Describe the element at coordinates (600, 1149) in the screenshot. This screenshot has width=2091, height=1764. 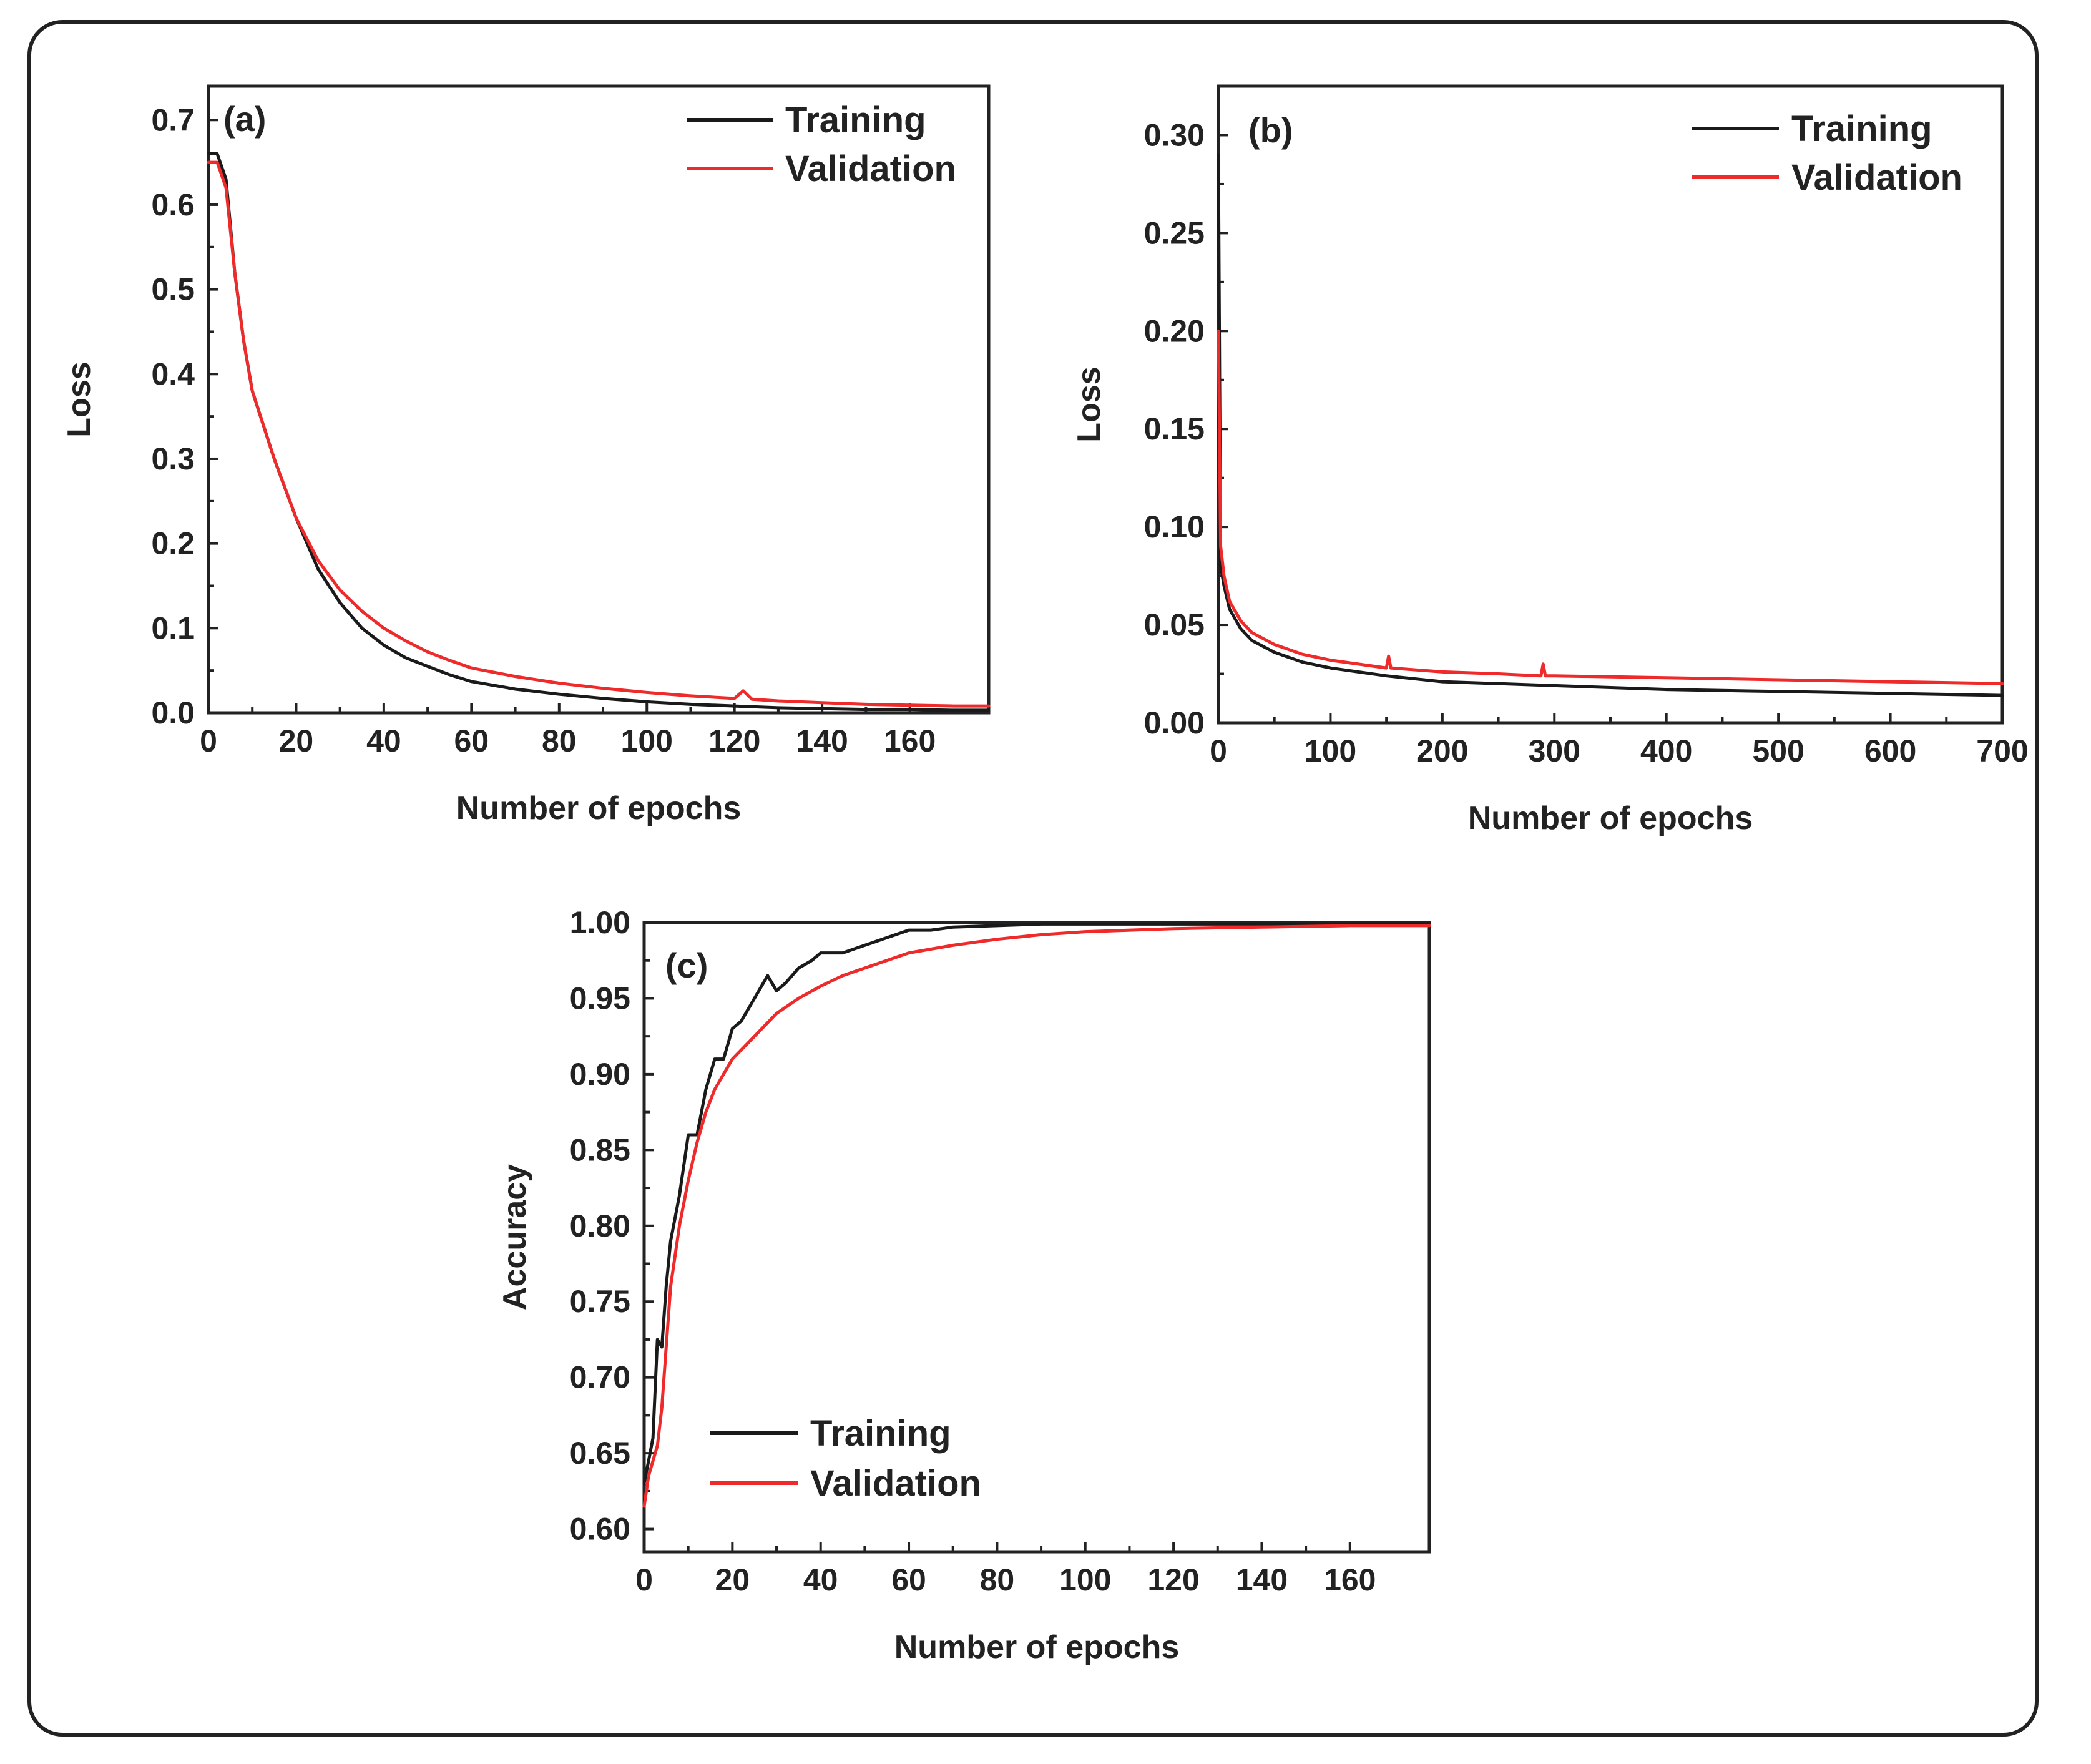
I see `y-tick-label: 0.85` at that location.